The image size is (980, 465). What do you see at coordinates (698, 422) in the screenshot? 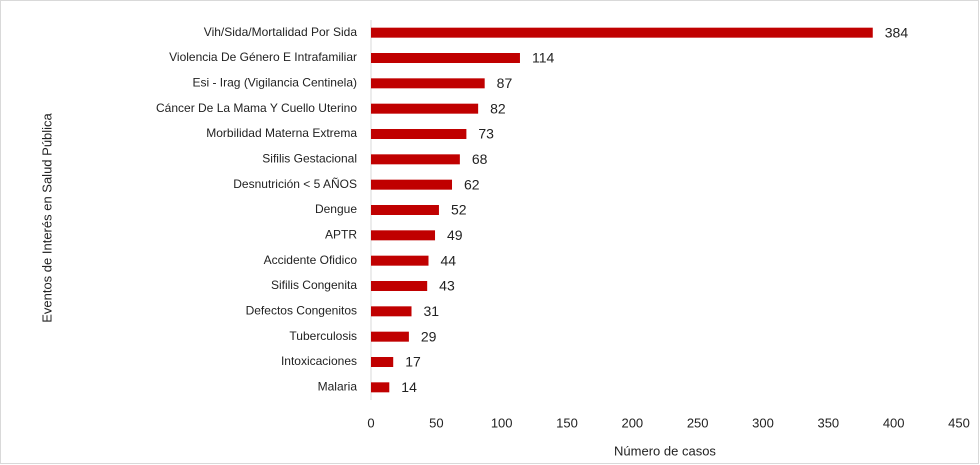
I see `x-tick-label: 250` at bounding box center [698, 422].